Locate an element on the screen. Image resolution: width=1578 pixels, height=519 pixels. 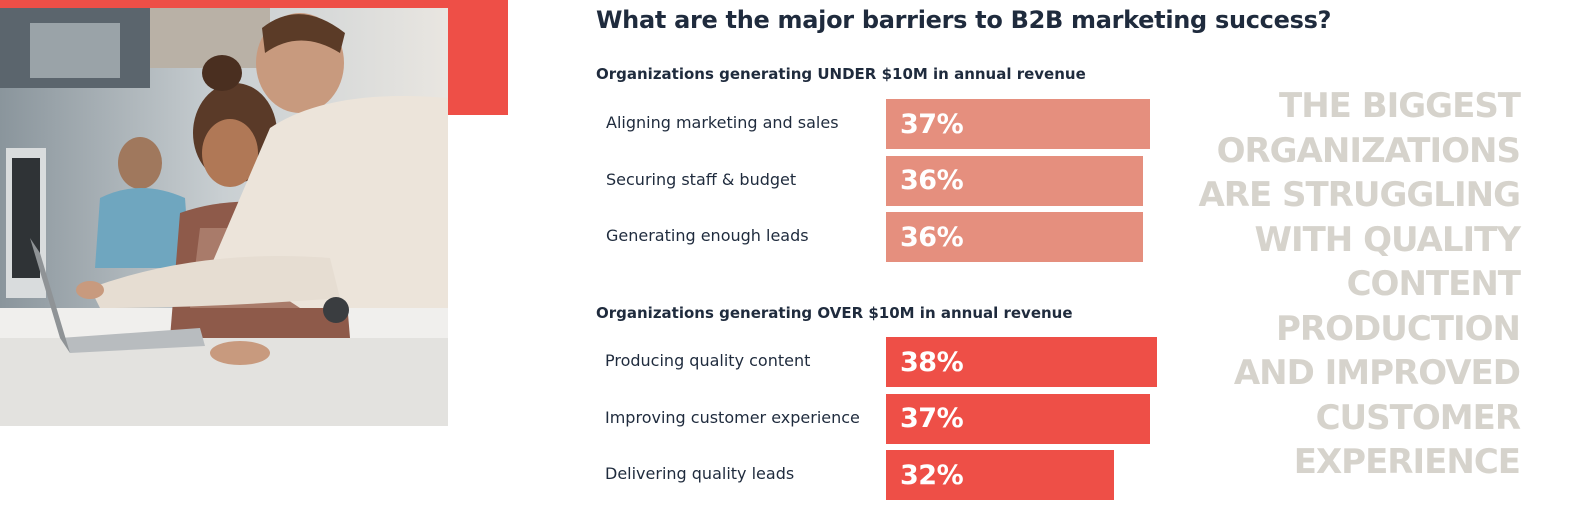
category-label: Delivering quality leads is located at coordinates (700, 473).